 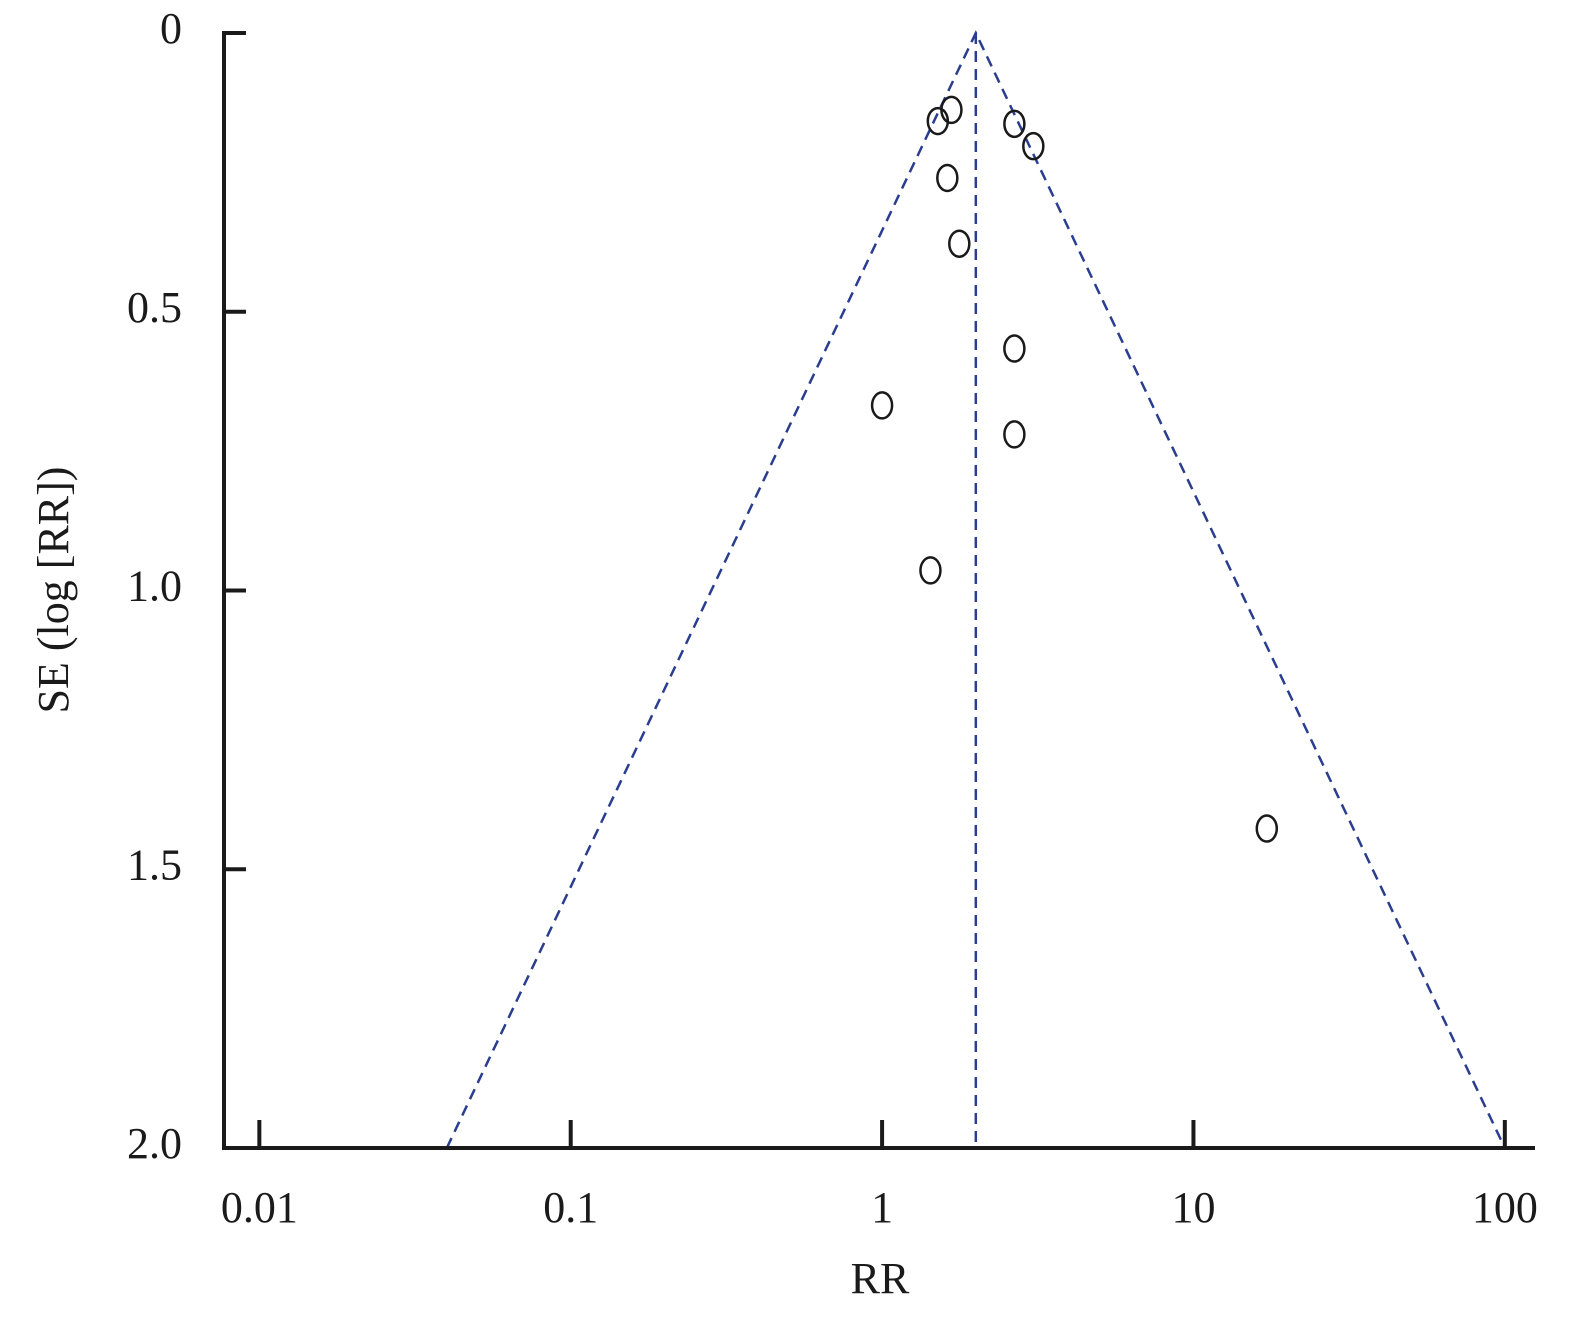 I want to click on x-tick-label: 10, so click(x=1193, y=1207).